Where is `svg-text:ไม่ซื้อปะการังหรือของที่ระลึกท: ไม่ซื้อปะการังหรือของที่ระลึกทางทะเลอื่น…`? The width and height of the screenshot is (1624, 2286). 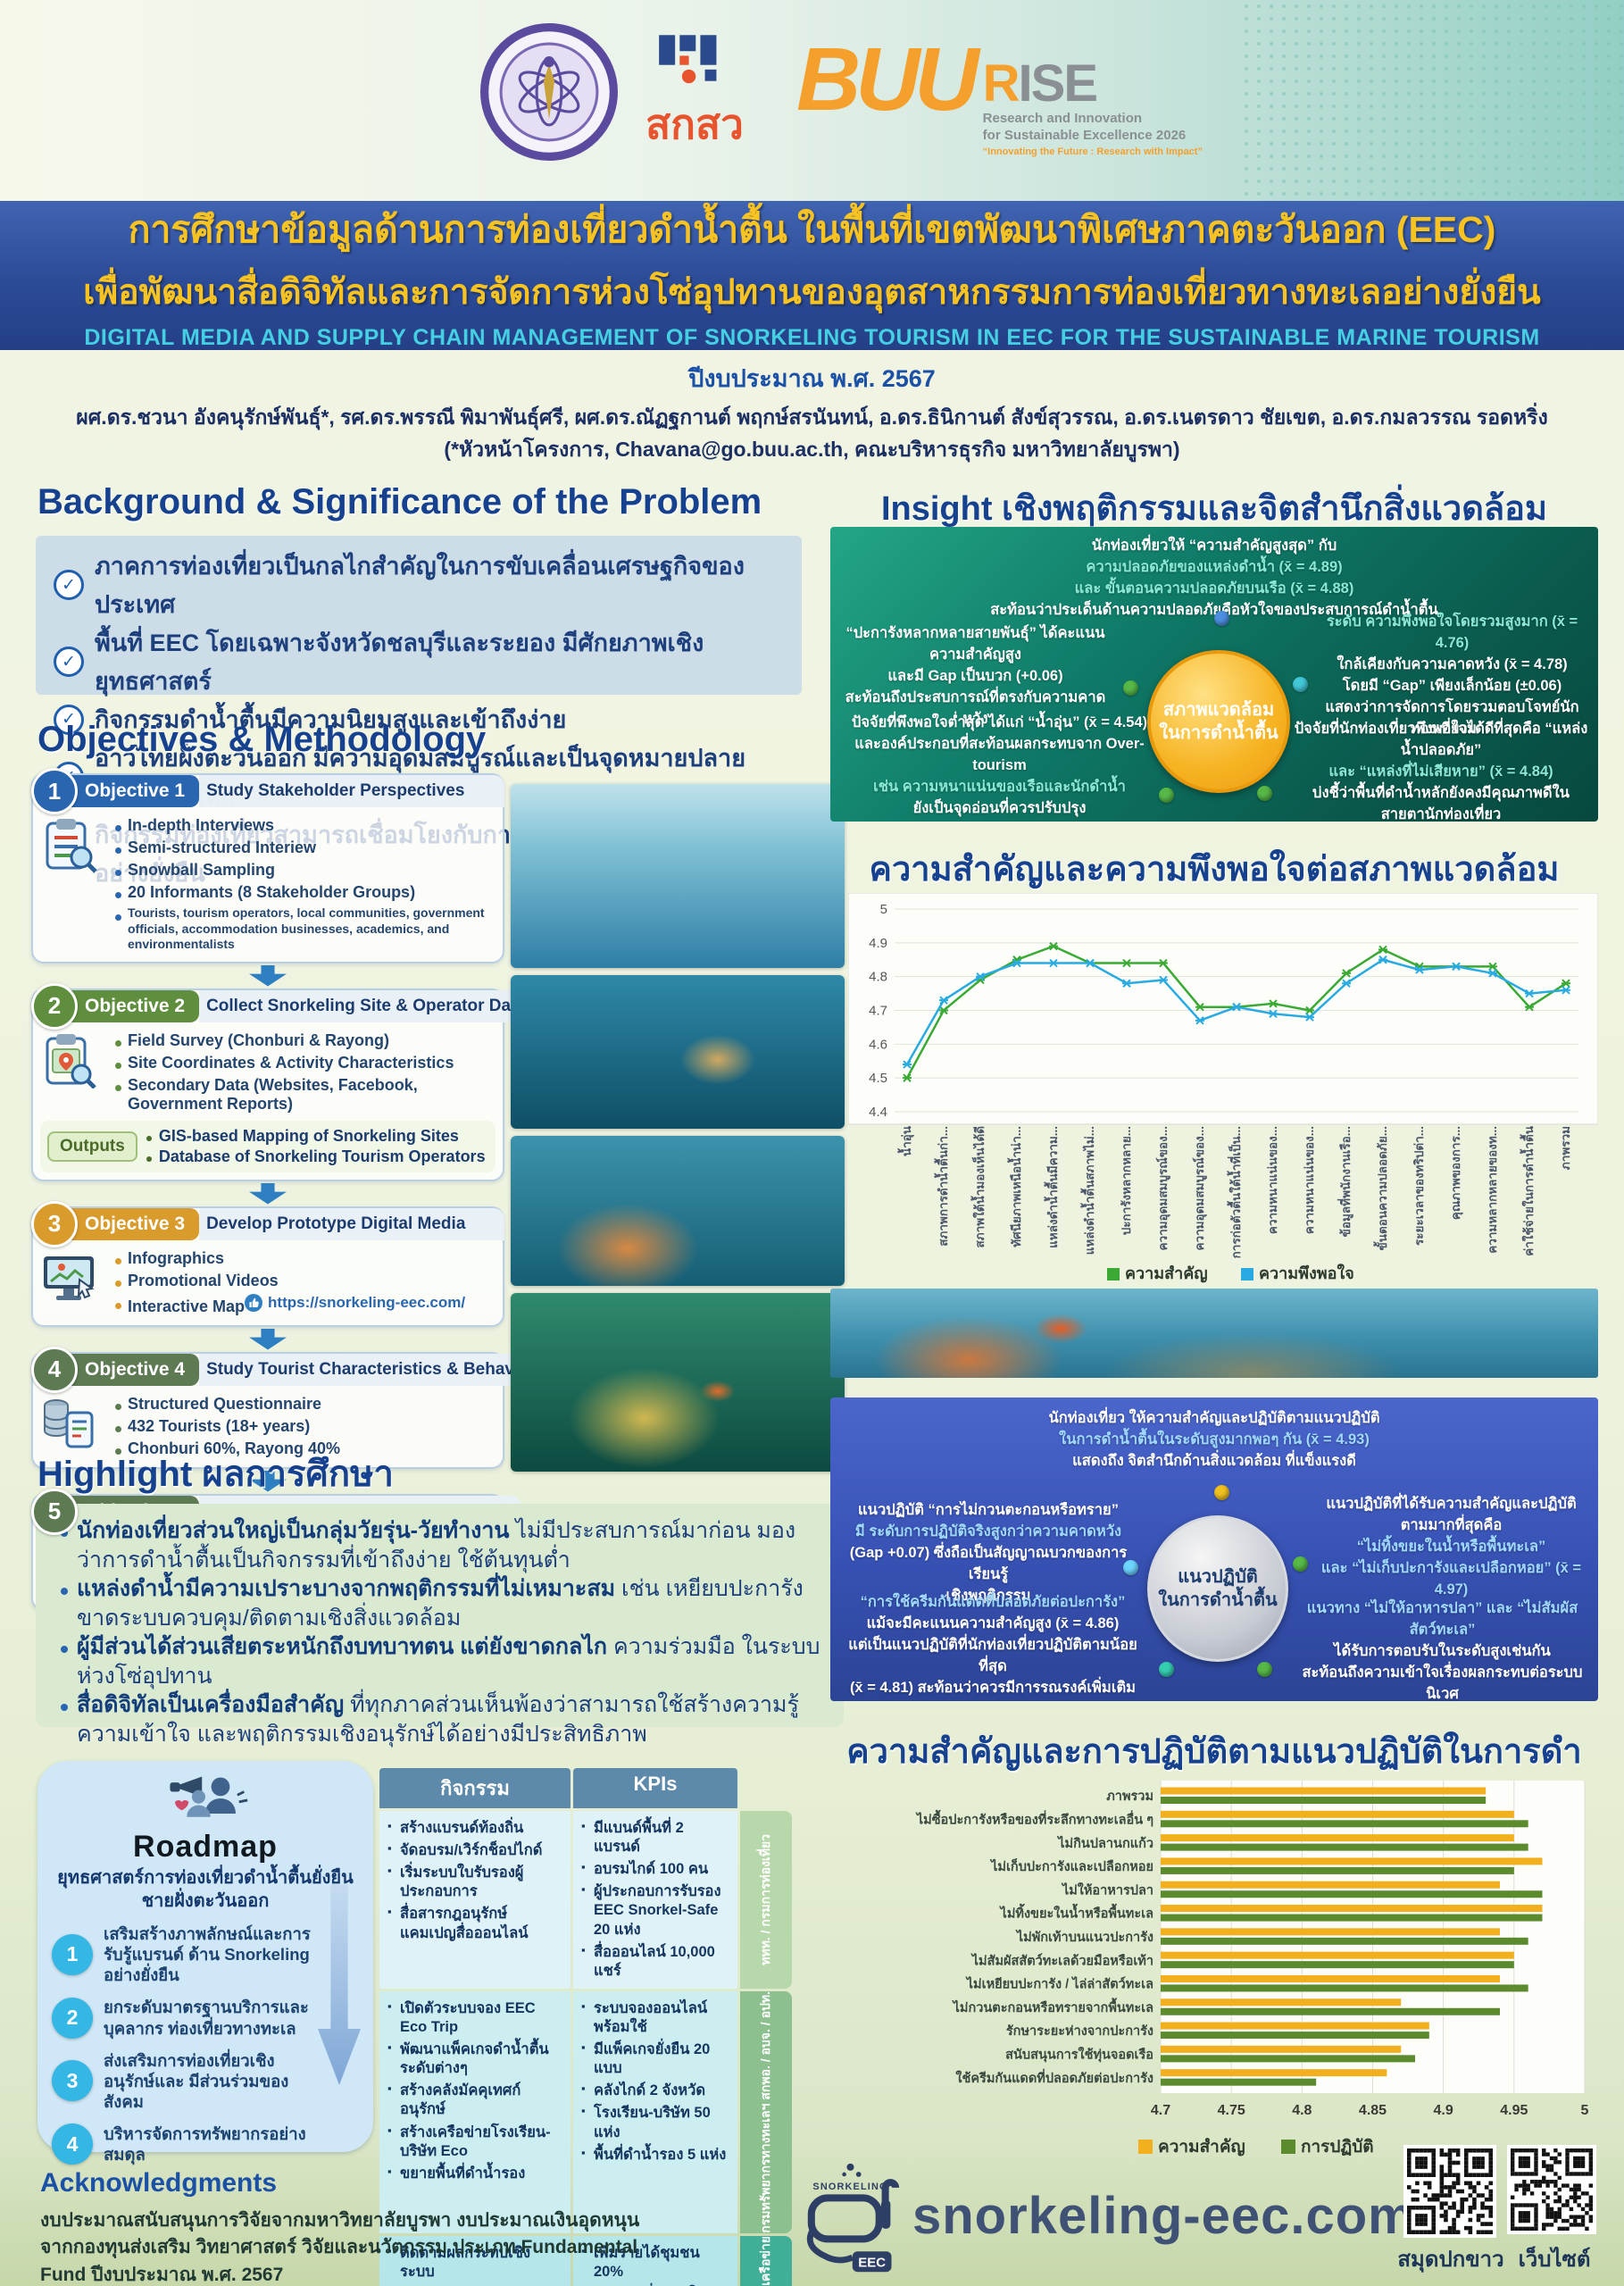
svg-text:ไม่ซื้อปะการังหรือของที่ระลึกท: ไม่ซื้อปะการังหรือของที่ระลึกทางทะเลอื่น… is located at coordinates (1034, 1818).